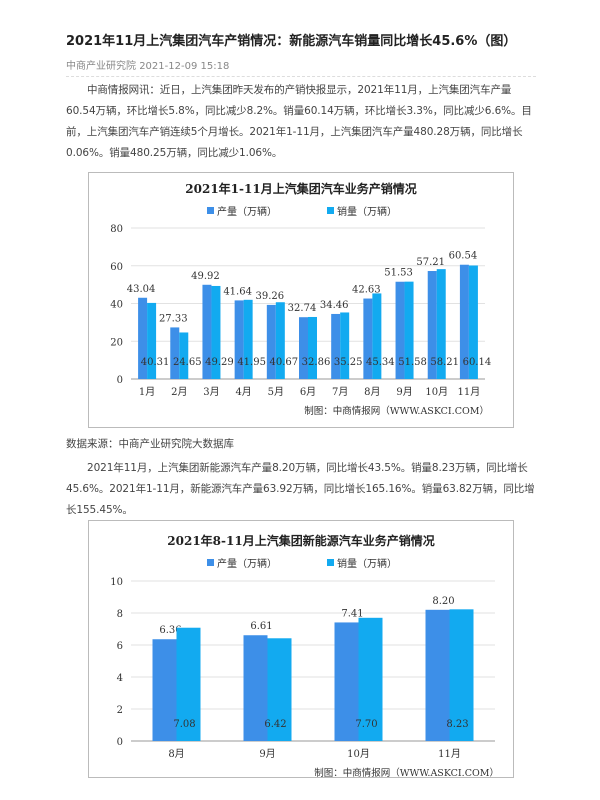  I want to click on y-tick-label: 10, so click(116, 582).